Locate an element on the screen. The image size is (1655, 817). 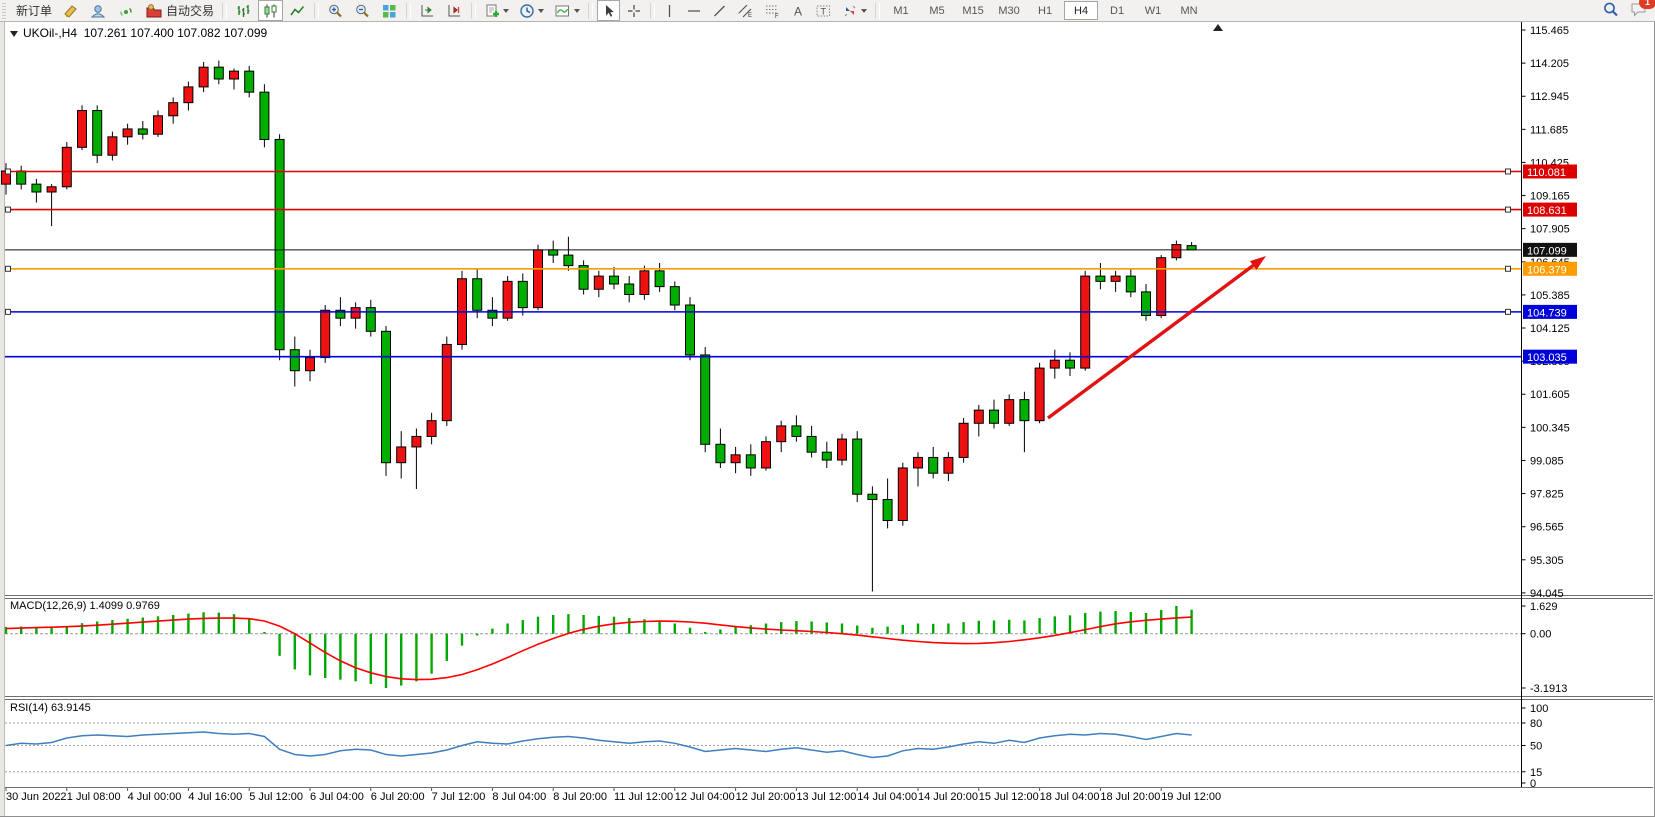
tile-windows-icon is located at coordinates (389, 11).